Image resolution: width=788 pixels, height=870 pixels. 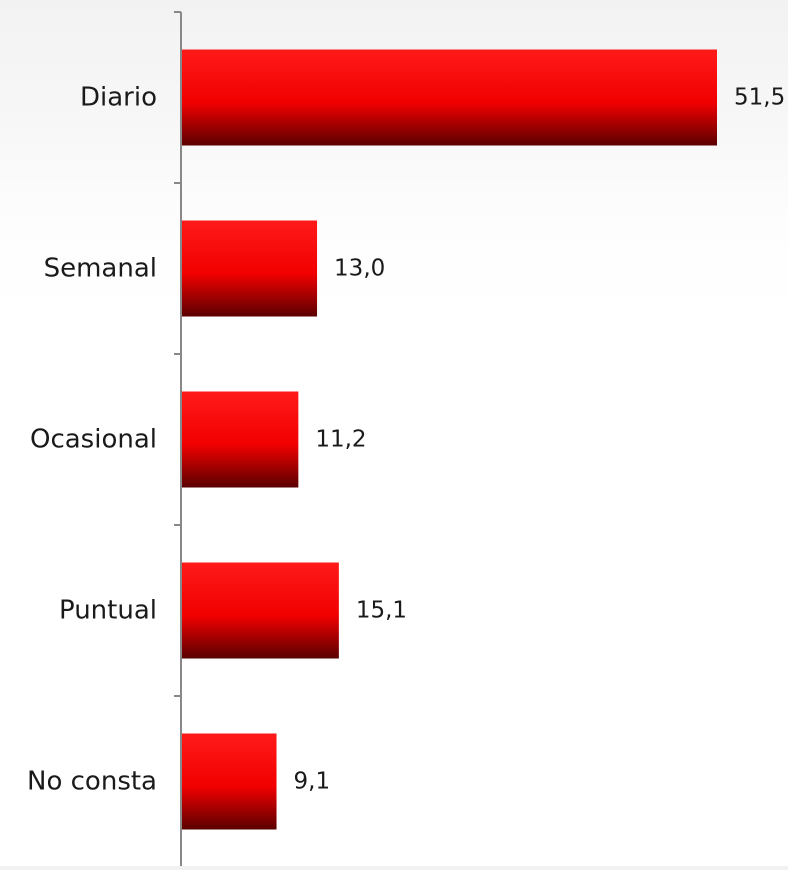 What do you see at coordinates (108, 611) in the screenshot?
I see `category-label: Puntual` at bounding box center [108, 611].